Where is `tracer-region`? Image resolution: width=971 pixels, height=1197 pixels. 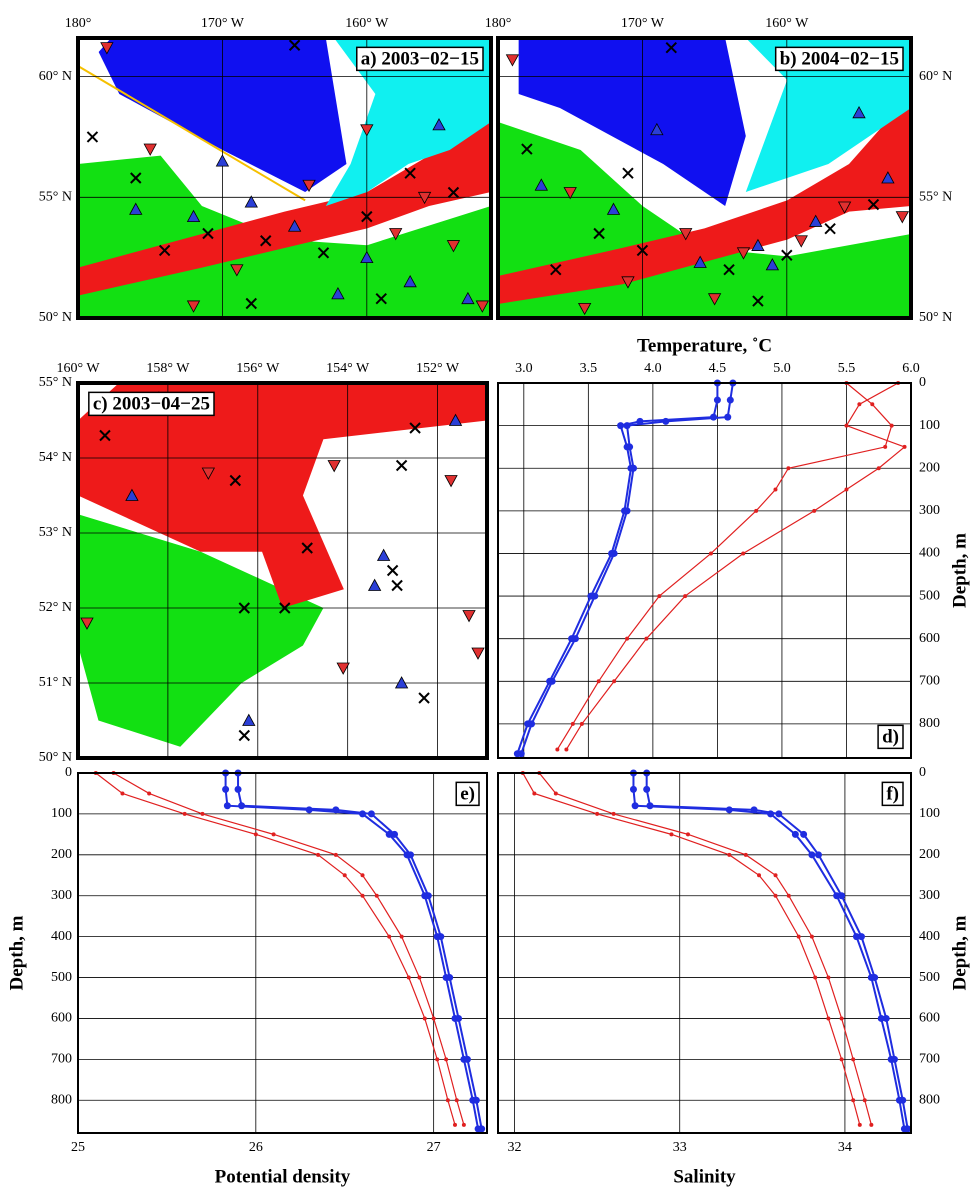
tracer-region is located at coordinates (632, 122).